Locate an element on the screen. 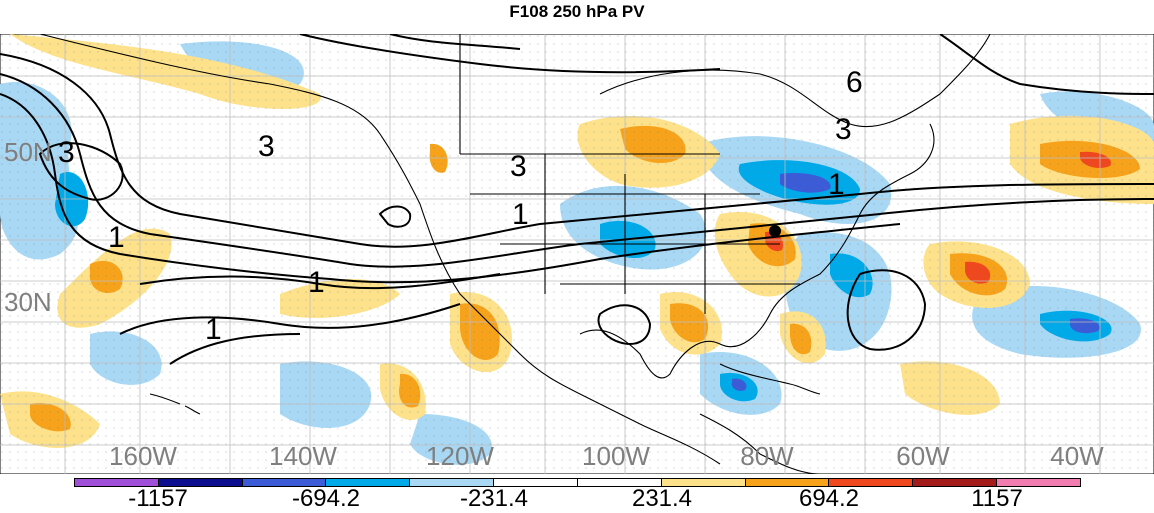  lat-label-50n: 50N is located at coordinates (28, 152).